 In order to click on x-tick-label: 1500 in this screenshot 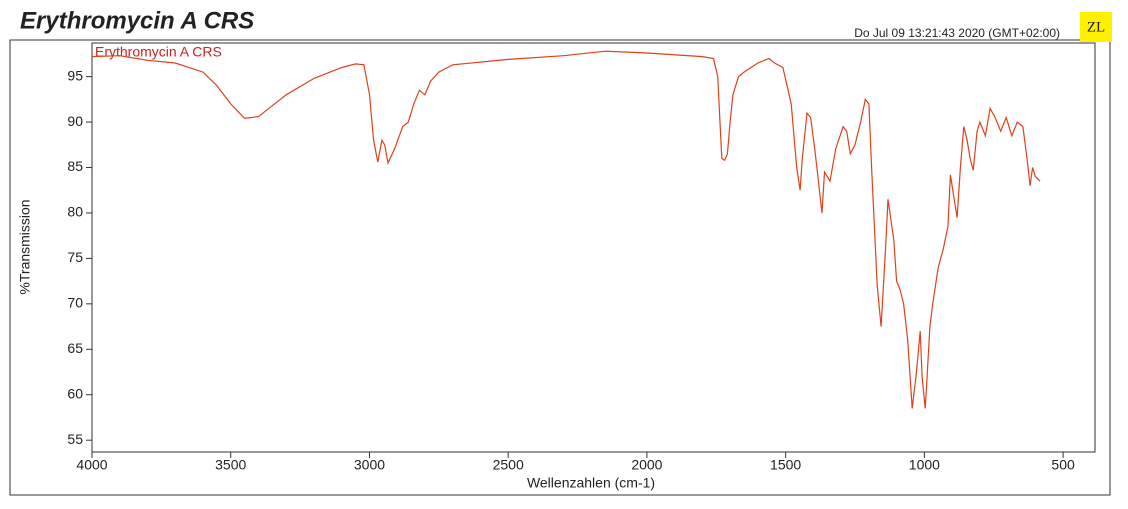, I will do `click(785, 465)`.